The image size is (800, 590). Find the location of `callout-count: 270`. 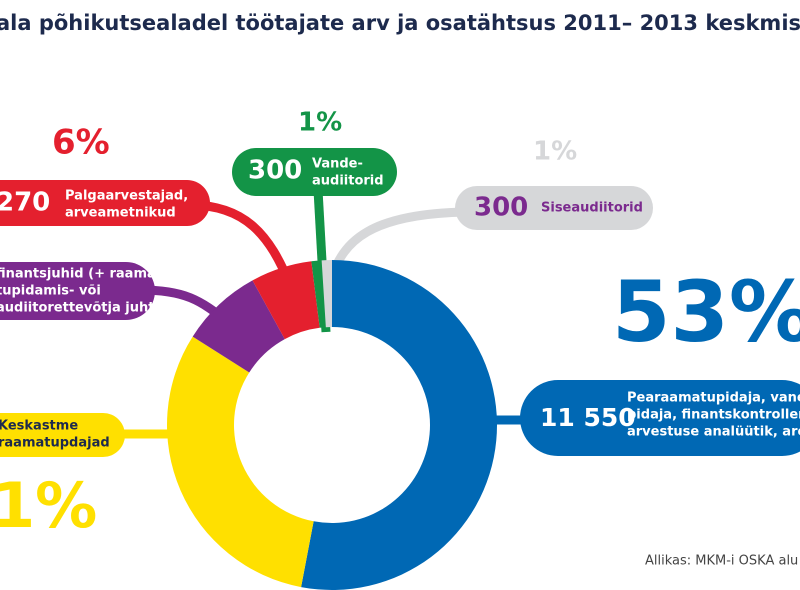

callout-count: 270 is located at coordinates (25, 203).